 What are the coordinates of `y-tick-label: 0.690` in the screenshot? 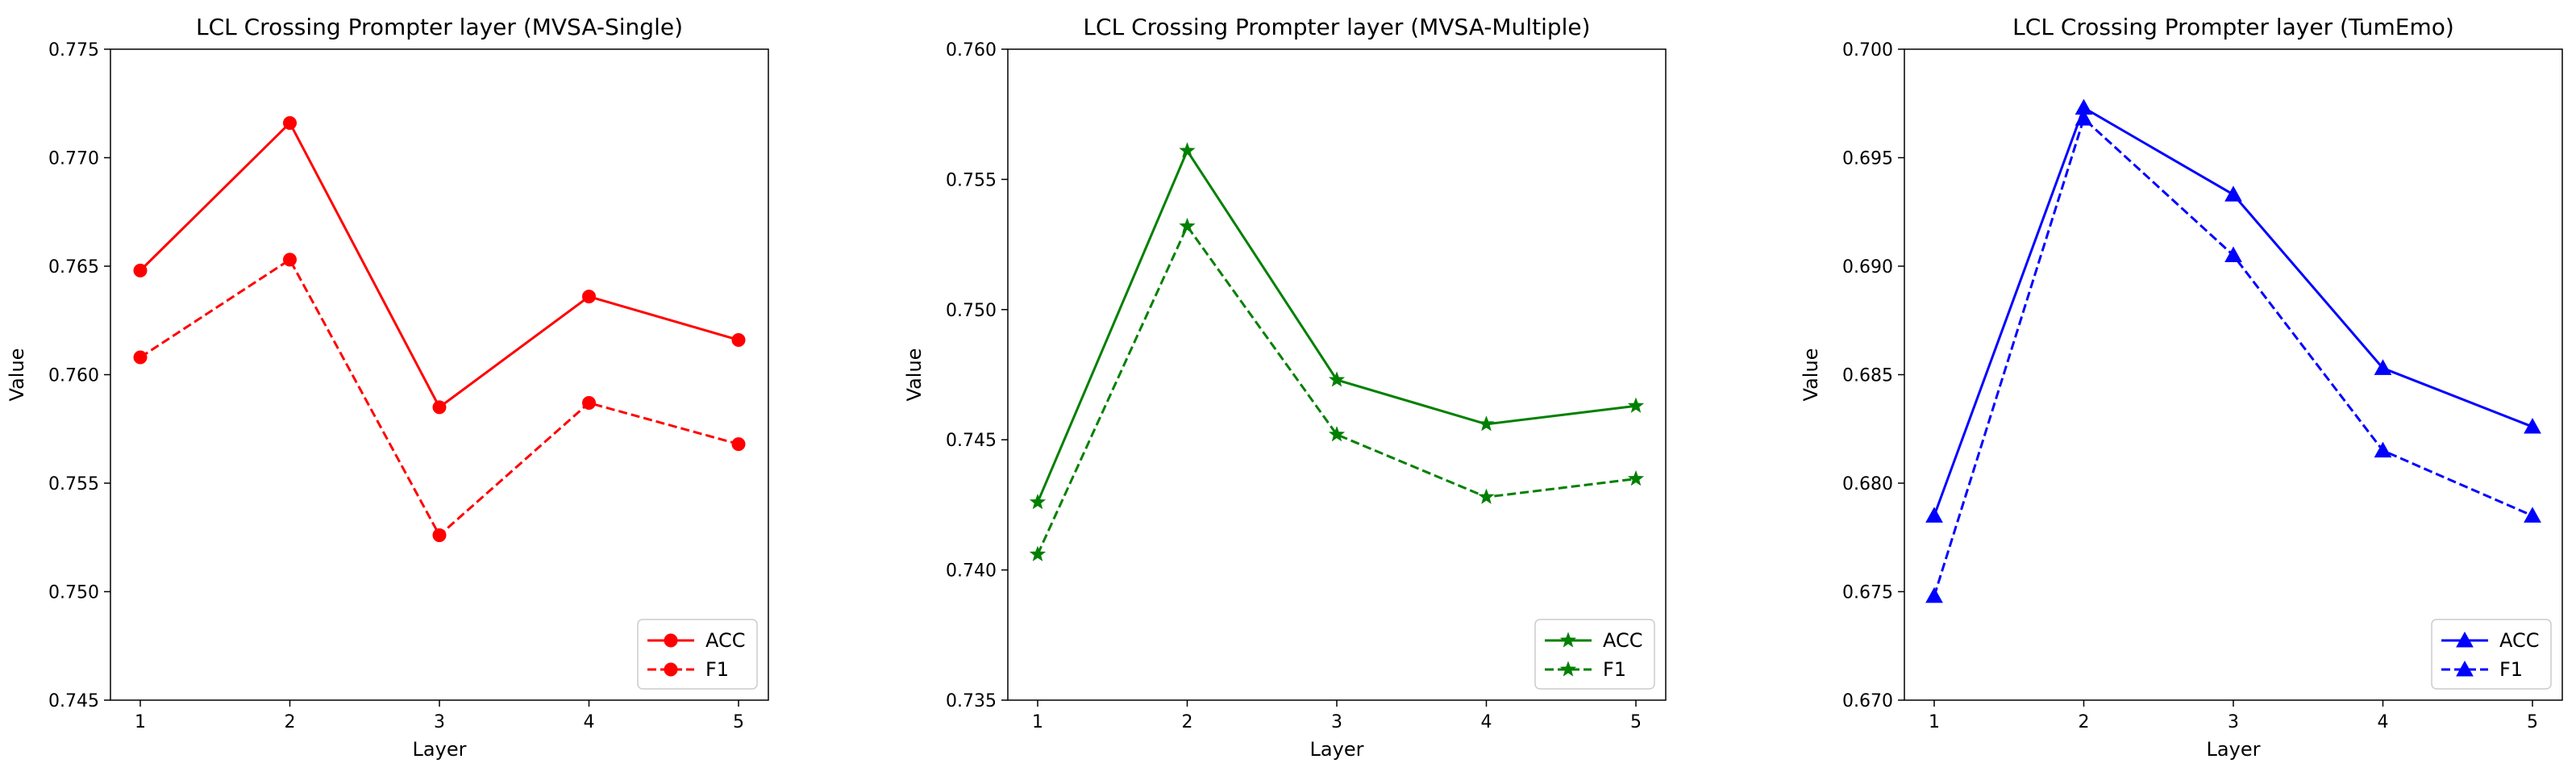 It's located at (1867, 267).